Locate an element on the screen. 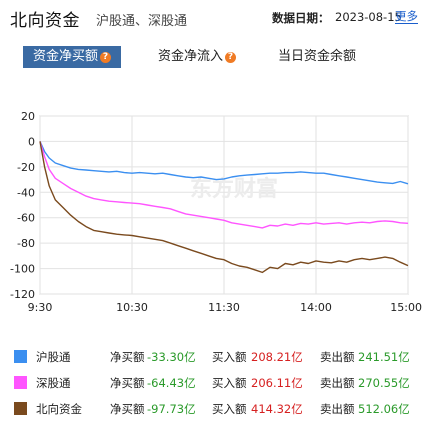 The width and height of the screenshot is (428, 429). more-link: 更多 is located at coordinates (406, 16).